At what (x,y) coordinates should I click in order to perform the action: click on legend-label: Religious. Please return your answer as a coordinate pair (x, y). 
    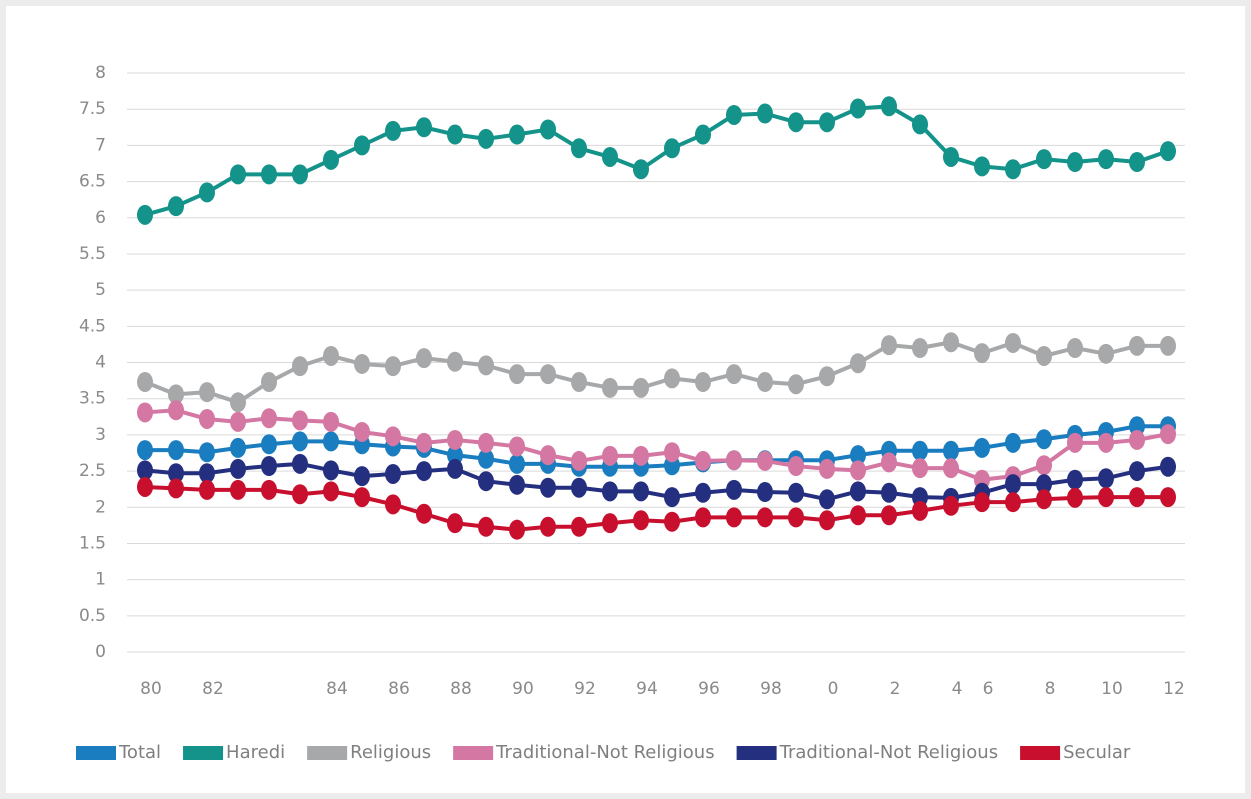
    Looking at the image, I should click on (390, 752).